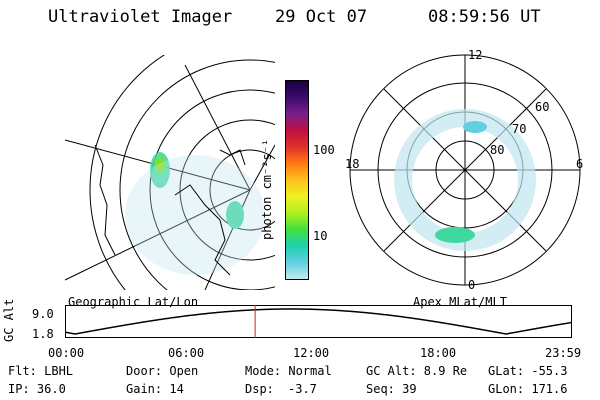  Describe the element at coordinates (267, 189) in the screenshot. I see `colorbar-unit-label: photon cm⁻²s⁻¹` at that location.